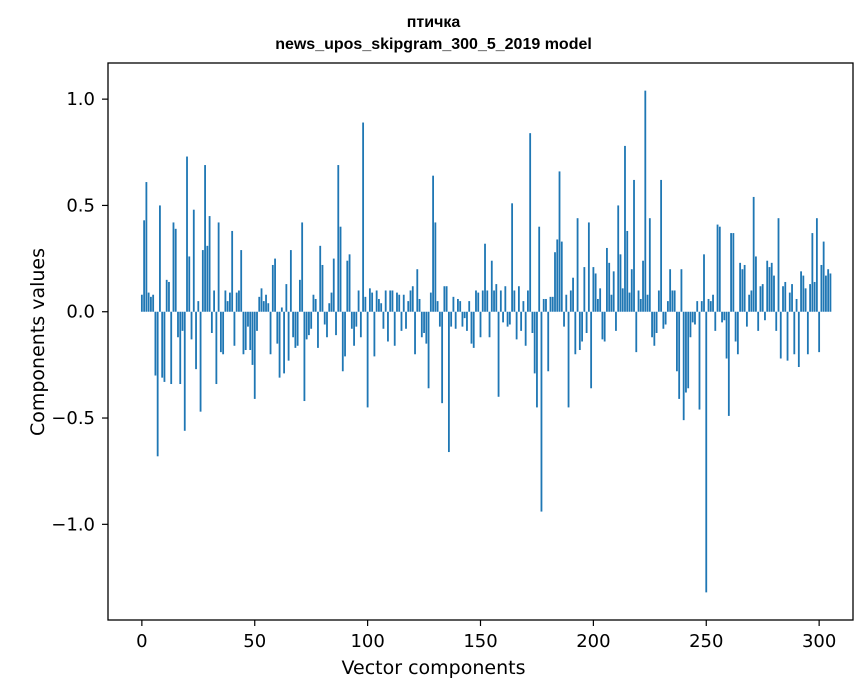  Describe the element at coordinates (706, 641) in the screenshot. I see `x-tick-label-5: 250` at that location.